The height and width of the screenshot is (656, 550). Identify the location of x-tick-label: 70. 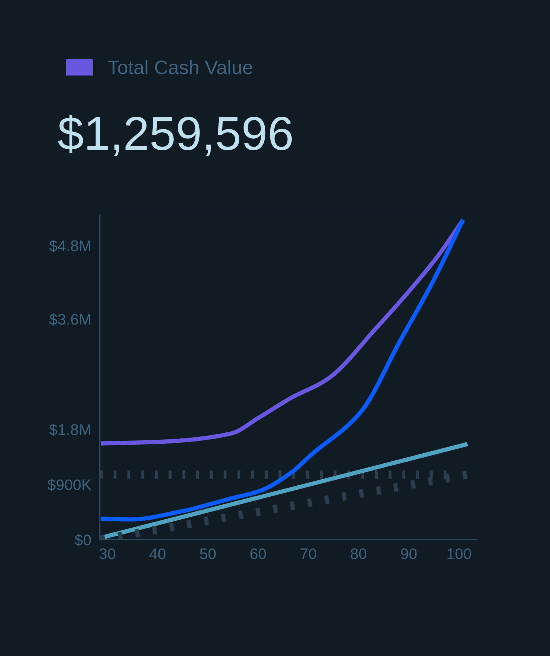
(308, 554).